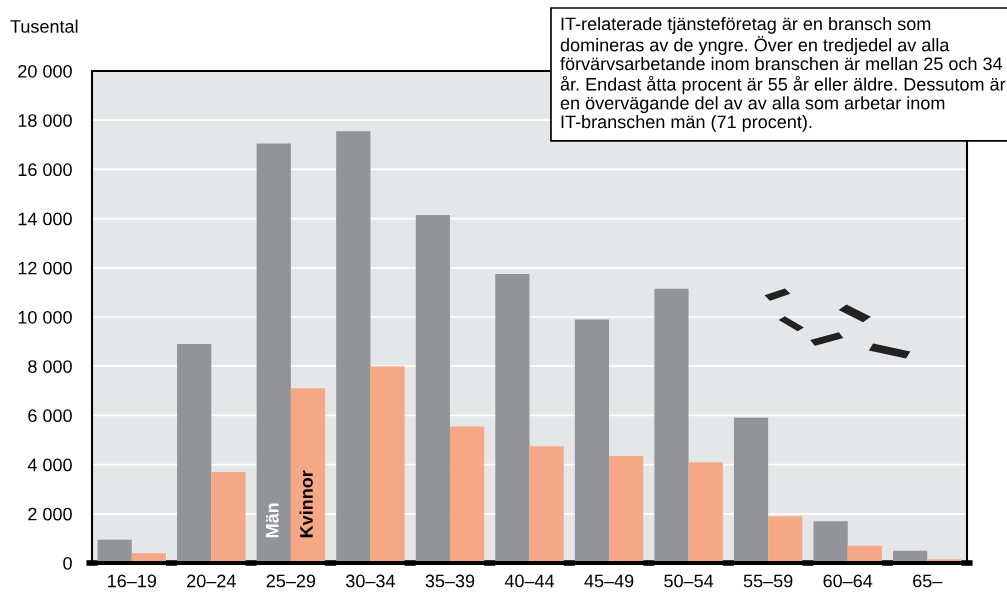 Image resolution: width=1007 pixels, height=592 pixels. I want to click on x-tick-label: 40–44, so click(529, 581).